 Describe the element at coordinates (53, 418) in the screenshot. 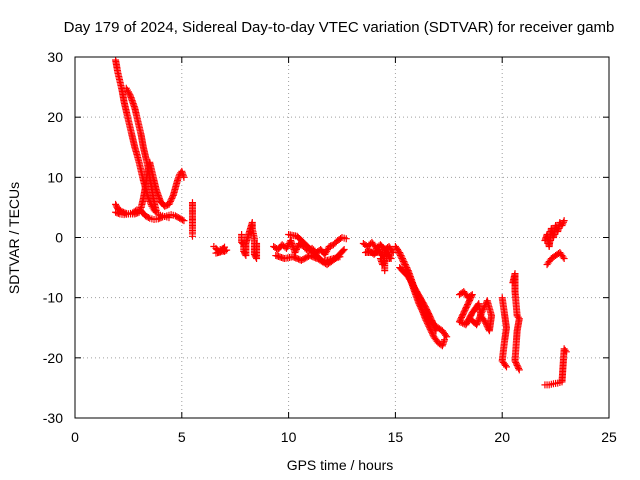

I see `y-tick-label: -30` at that location.